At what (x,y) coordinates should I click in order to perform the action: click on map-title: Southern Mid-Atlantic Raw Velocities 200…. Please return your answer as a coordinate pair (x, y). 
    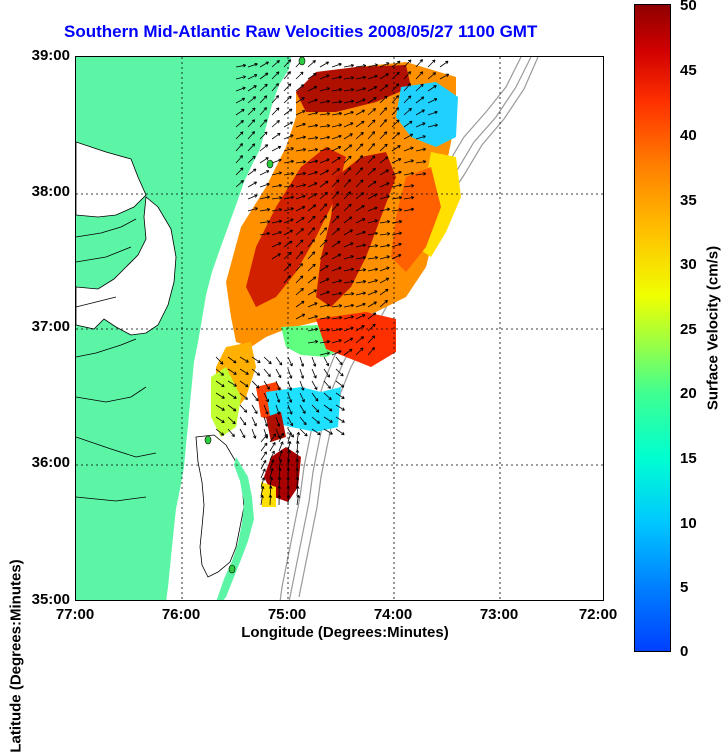
    Looking at the image, I should click on (301, 31).